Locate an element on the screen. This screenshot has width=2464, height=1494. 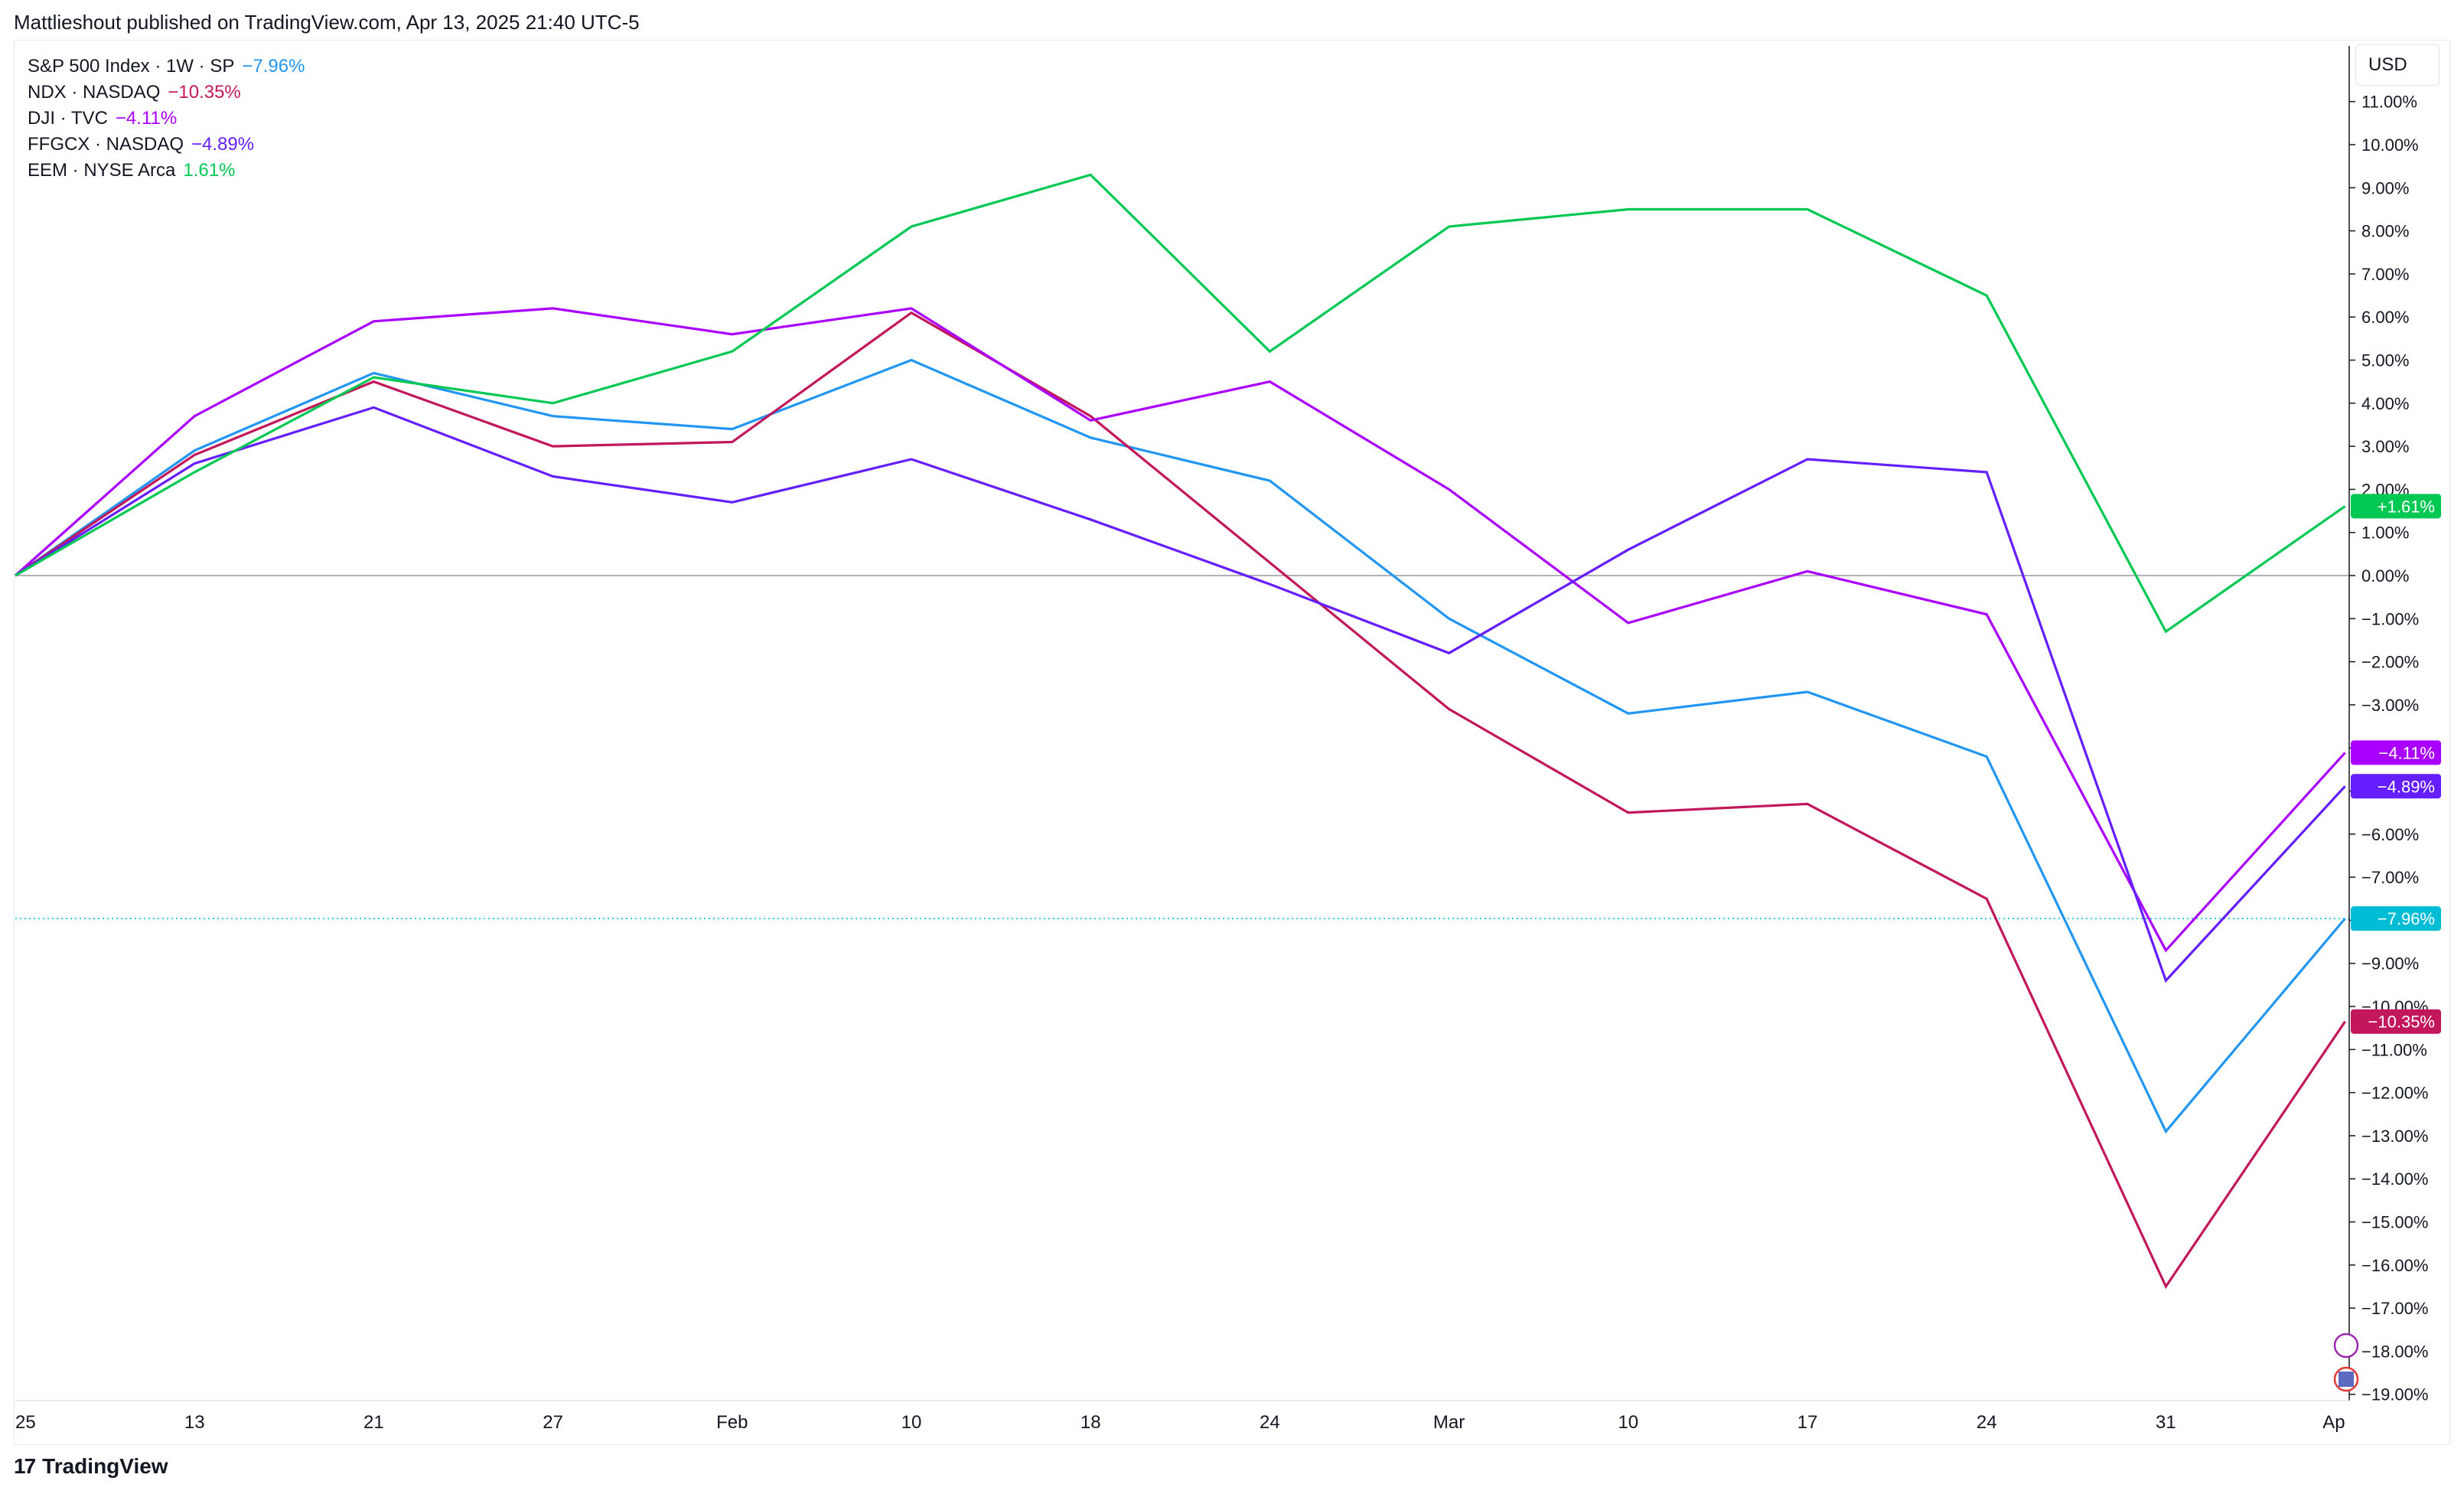
x-tick-label: Mar is located at coordinates (1449, 1422).